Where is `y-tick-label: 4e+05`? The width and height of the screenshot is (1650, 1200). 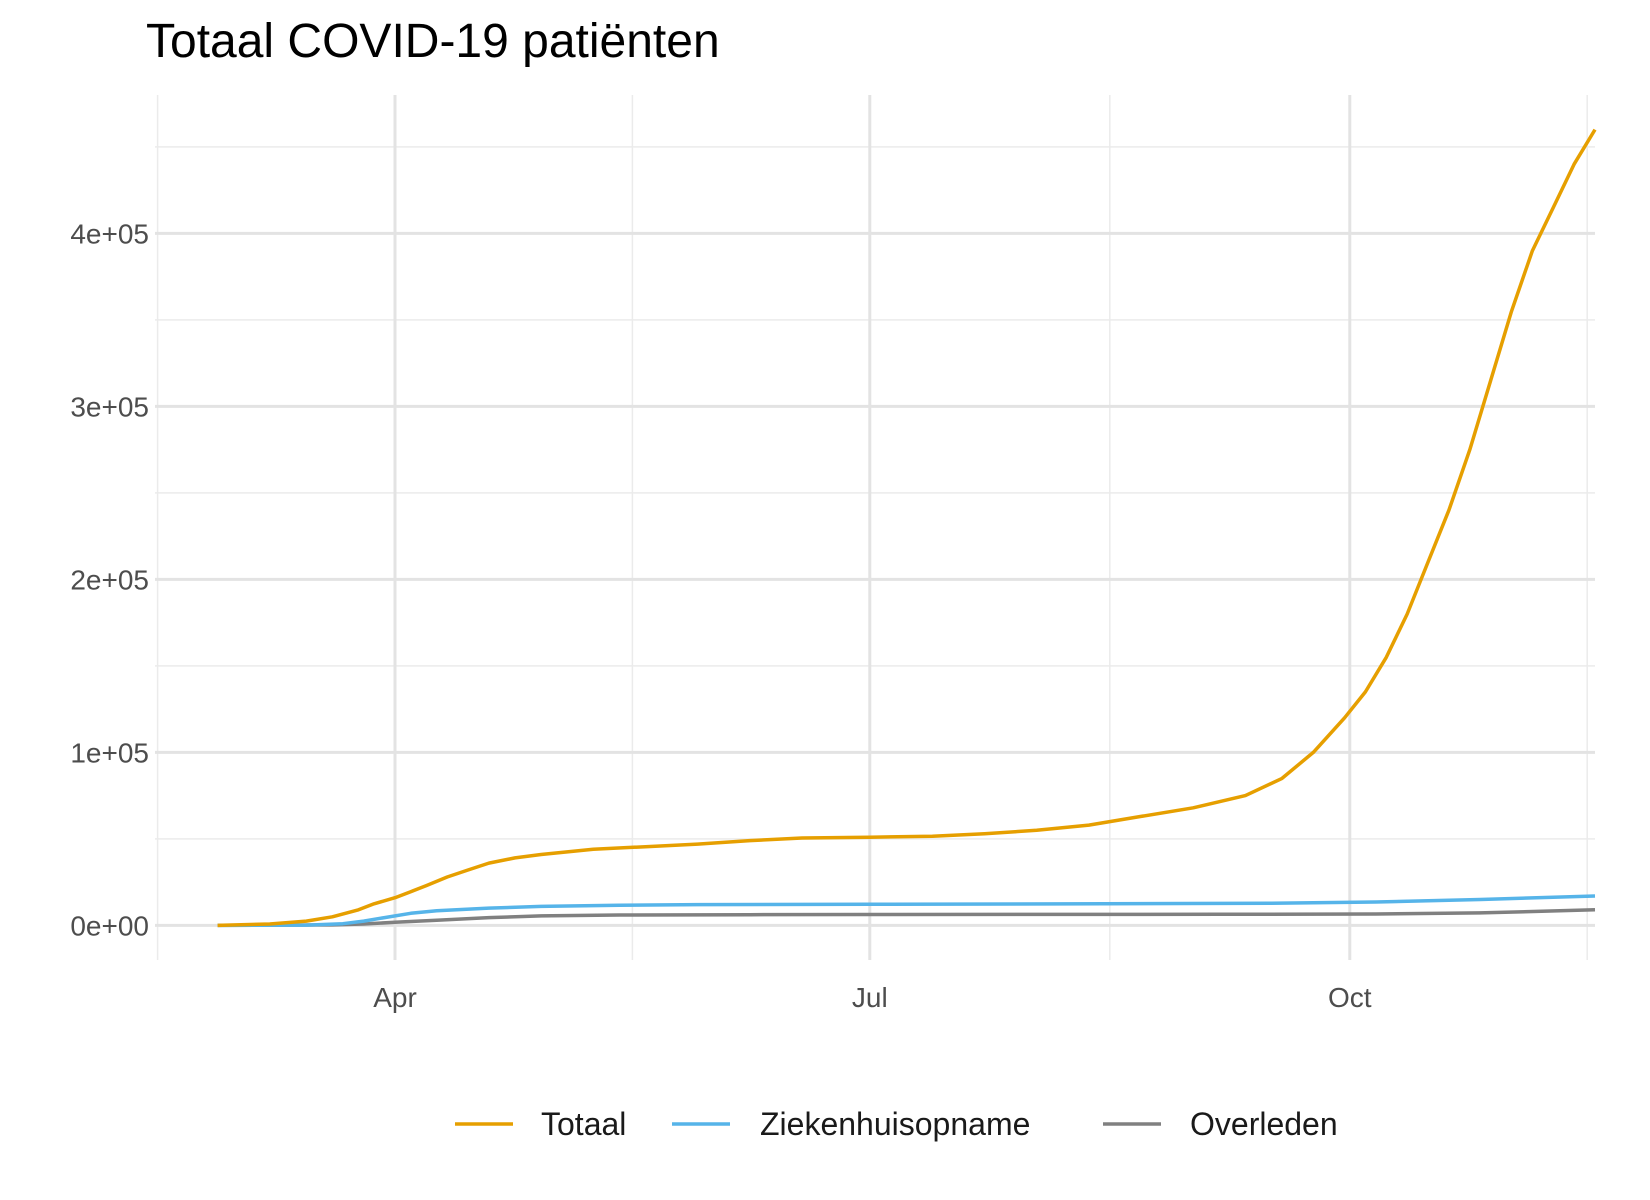
y-tick-label: 4e+05 is located at coordinates (109, 233).